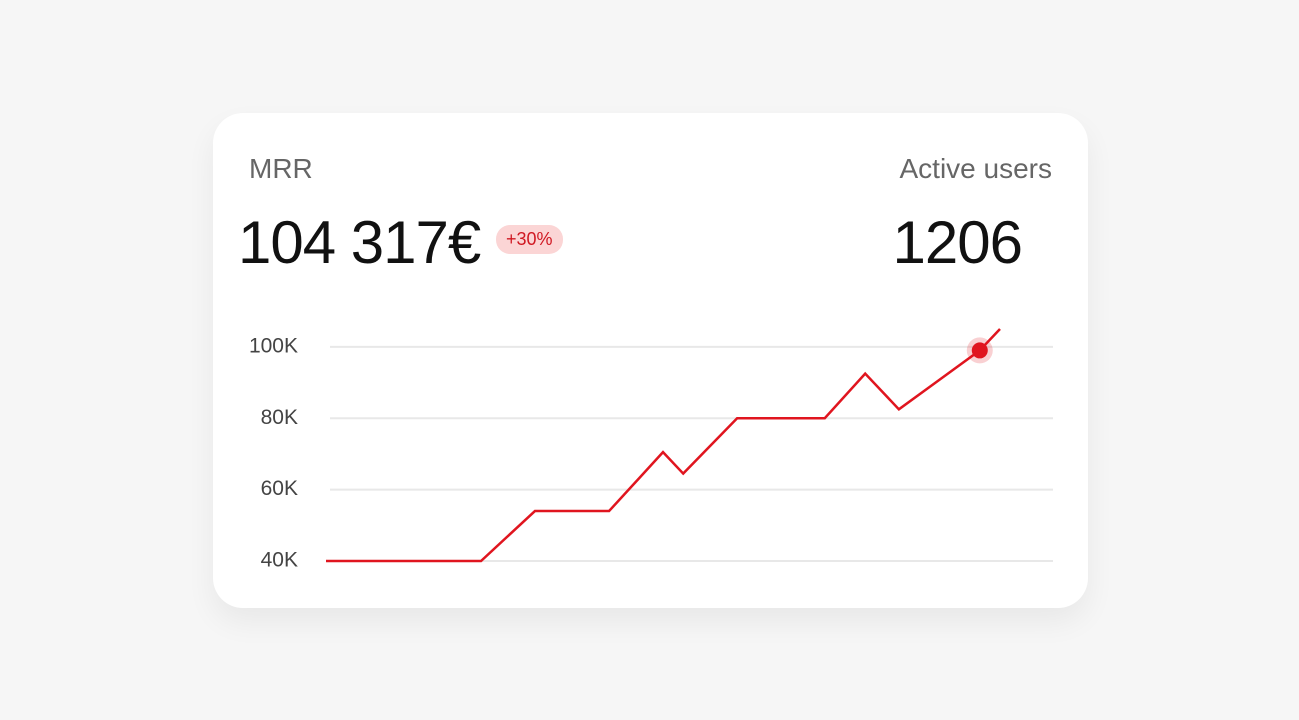 The width and height of the screenshot is (1299, 720). What do you see at coordinates (957, 242) in the screenshot?
I see `users-value: 1206` at bounding box center [957, 242].